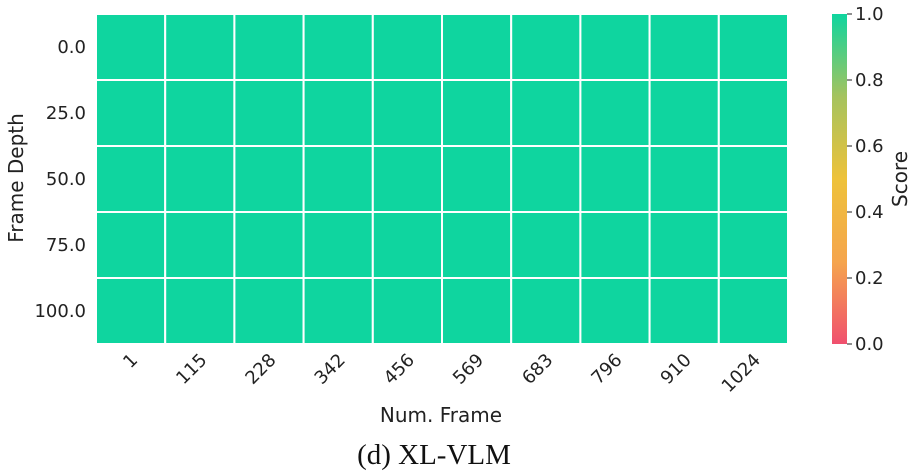 The height and width of the screenshot is (476, 915). What do you see at coordinates (330, 369) in the screenshot?
I see `x-tick-label: 342` at bounding box center [330, 369].